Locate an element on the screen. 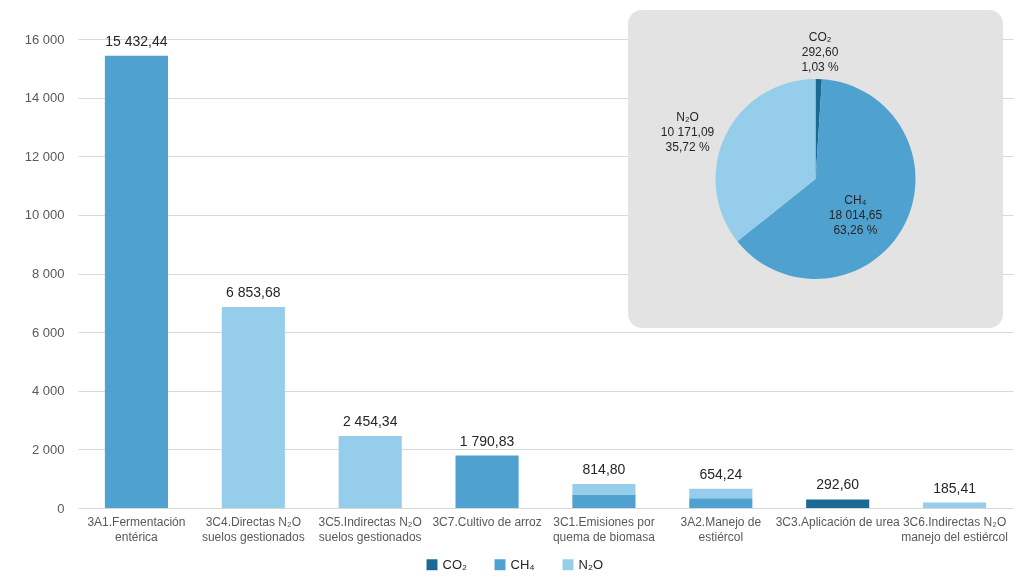 The height and width of the screenshot is (580, 1023). legend-label: N₂O is located at coordinates (591, 564).